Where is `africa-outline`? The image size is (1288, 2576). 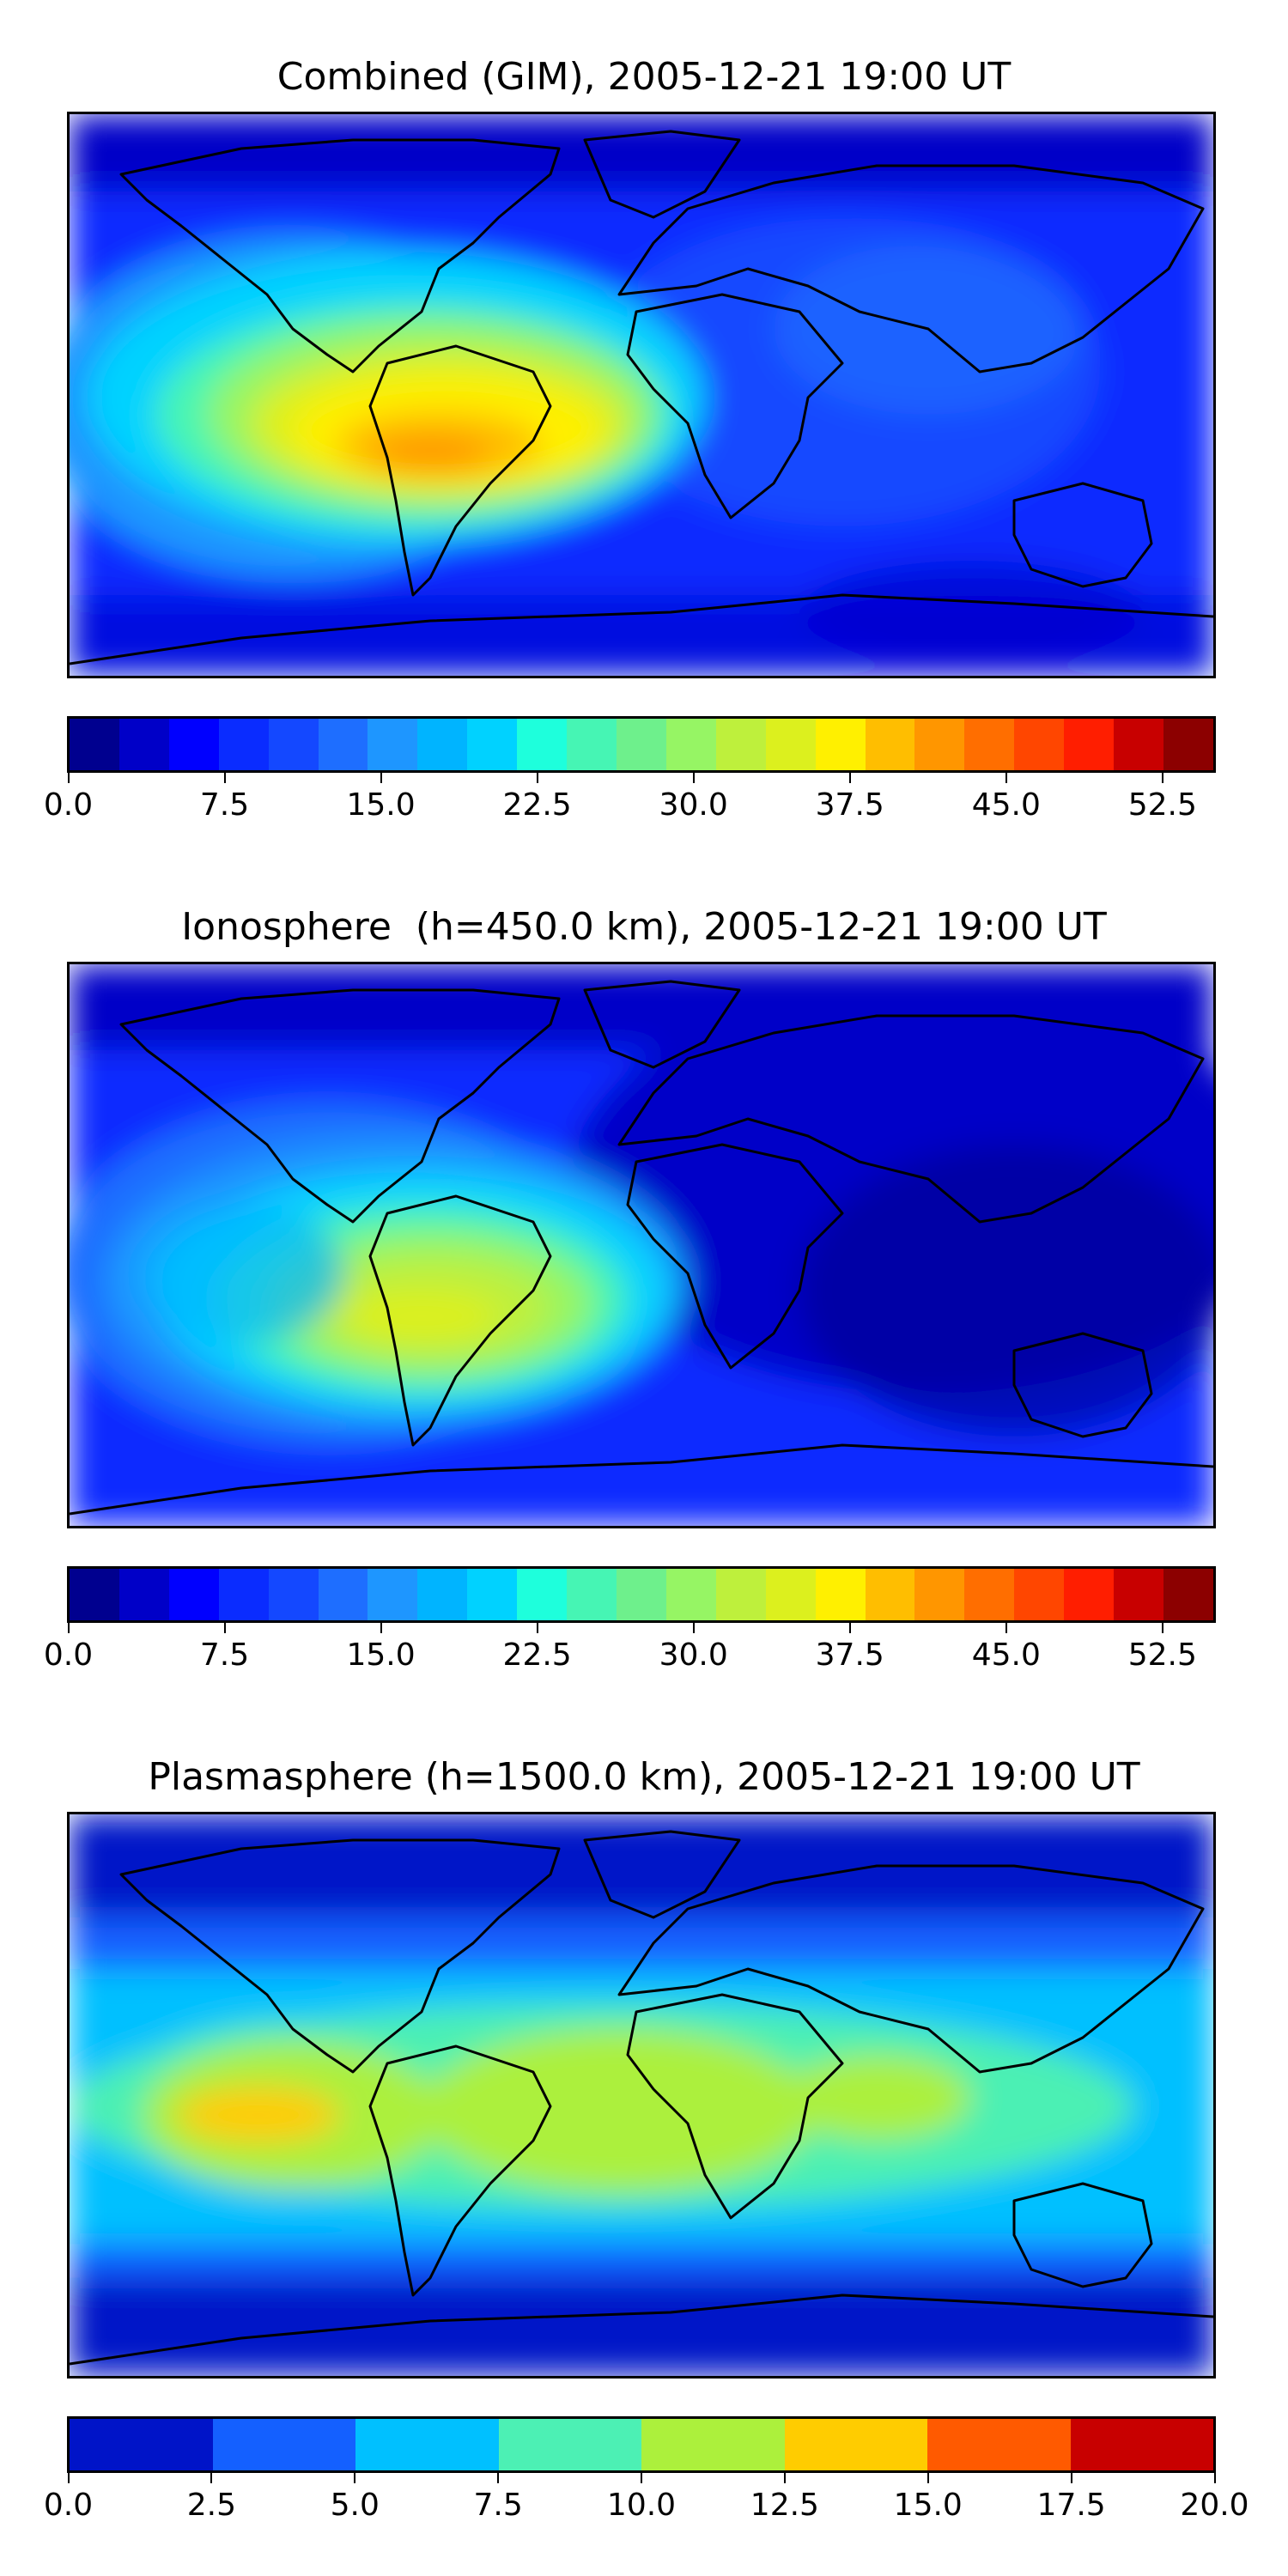
africa-outline is located at coordinates (735, 406).